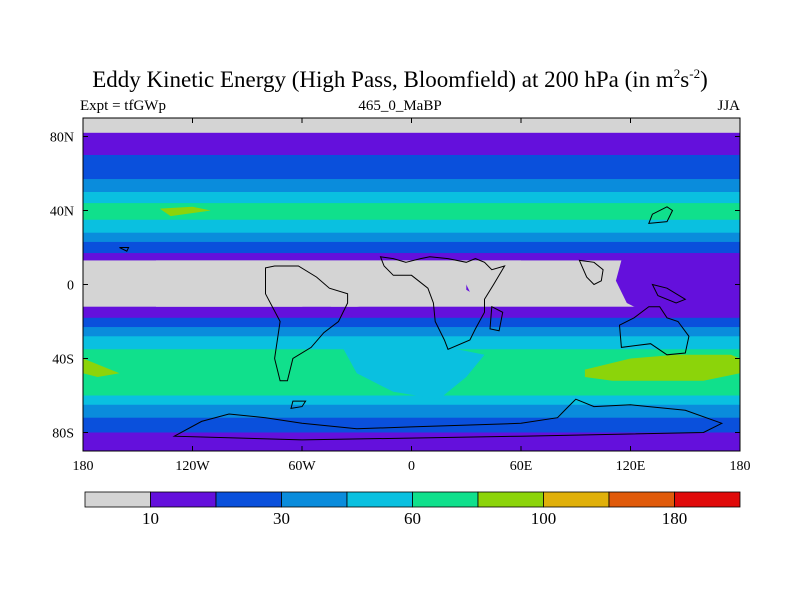 This screenshot has width=800, height=600. What do you see at coordinates (302, 466) in the screenshot?
I see `x-tick-label: 60W` at bounding box center [302, 466].